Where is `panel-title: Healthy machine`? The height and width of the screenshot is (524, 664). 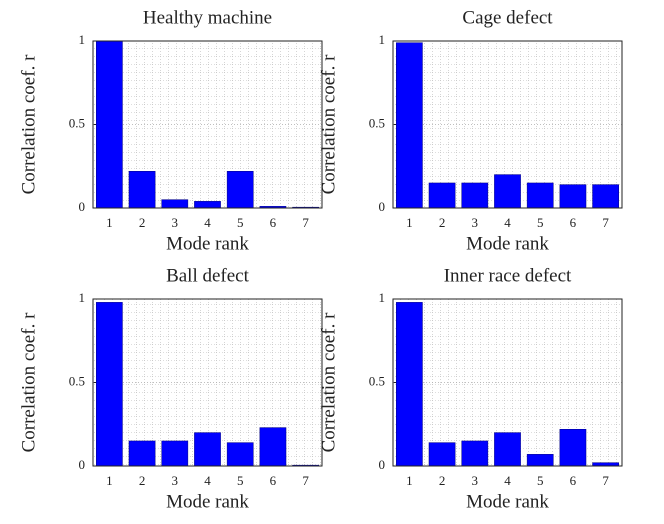
panel-title: Healthy machine is located at coordinates (207, 17).